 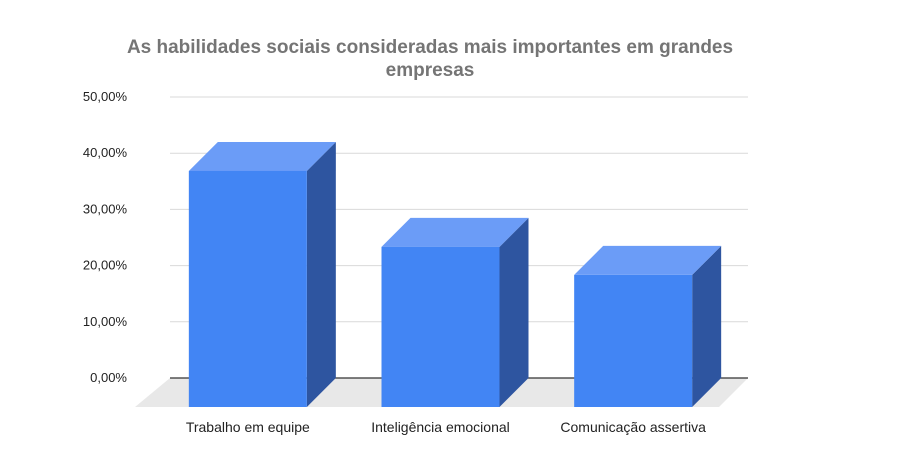 What do you see at coordinates (105, 96) in the screenshot?
I see `y-tick-label: 50,00%` at bounding box center [105, 96].